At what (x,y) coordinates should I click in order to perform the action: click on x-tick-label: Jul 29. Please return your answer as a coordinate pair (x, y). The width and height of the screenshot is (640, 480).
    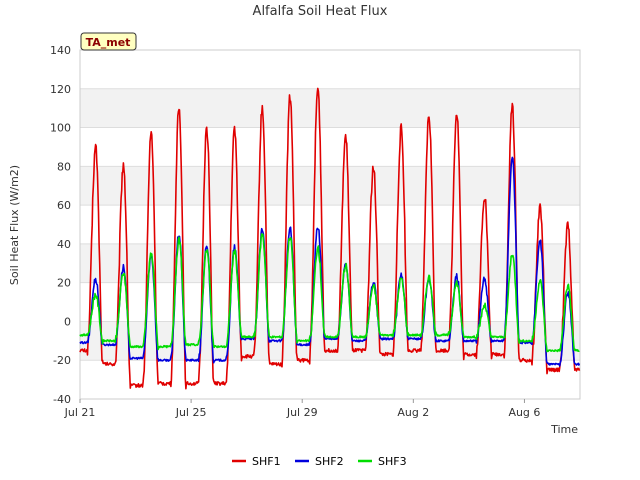
    Looking at the image, I should click on (302, 412).